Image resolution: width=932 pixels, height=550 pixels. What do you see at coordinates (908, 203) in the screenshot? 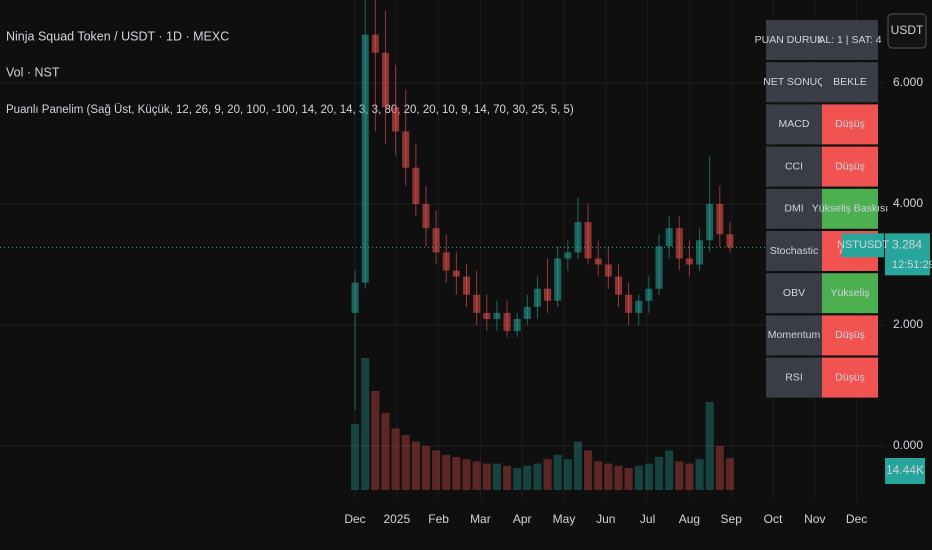
I see `y-tick-label: 4.000` at bounding box center [908, 203].